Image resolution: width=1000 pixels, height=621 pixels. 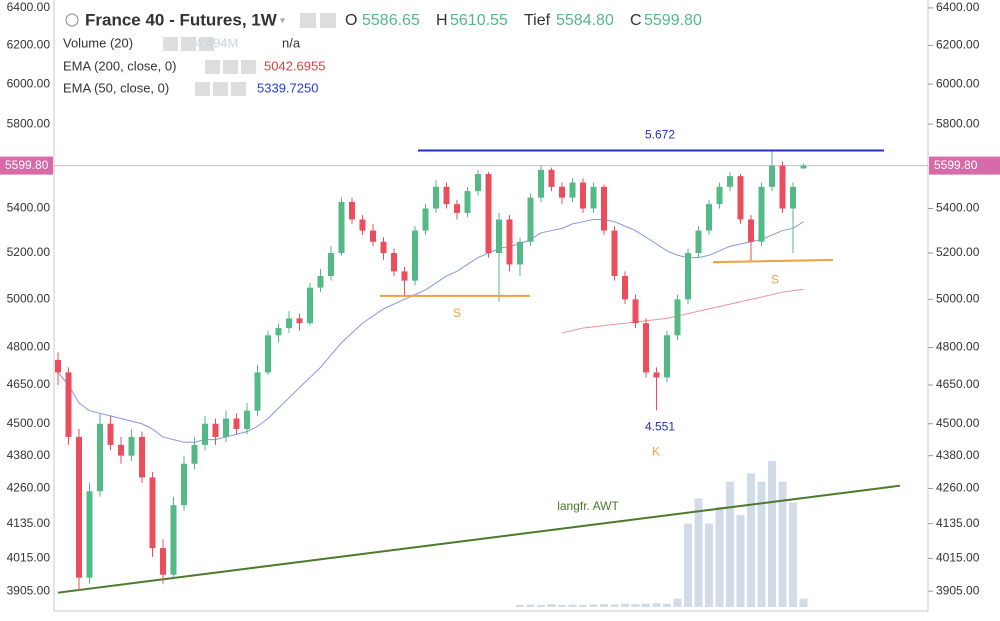 What do you see at coordinates (958, 299) in the screenshot?
I see `y-tick-label: 5000.00` at bounding box center [958, 299].